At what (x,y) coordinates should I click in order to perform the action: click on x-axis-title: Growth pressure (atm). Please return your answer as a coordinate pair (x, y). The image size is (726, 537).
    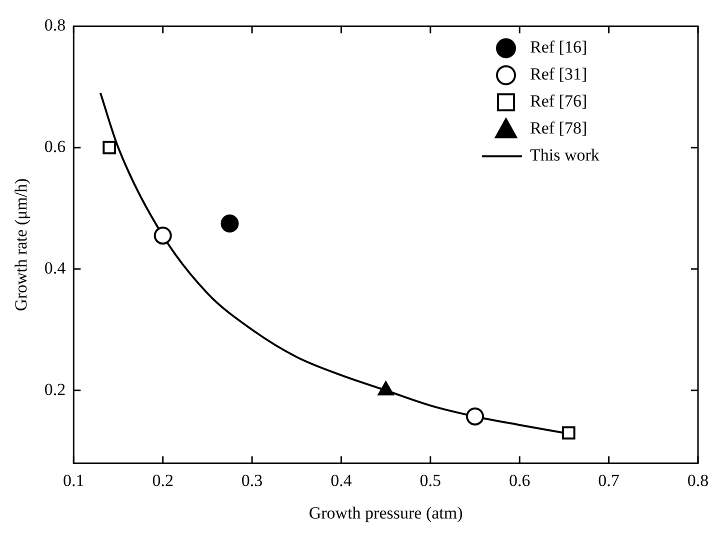
    Looking at the image, I should click on (385, 512).